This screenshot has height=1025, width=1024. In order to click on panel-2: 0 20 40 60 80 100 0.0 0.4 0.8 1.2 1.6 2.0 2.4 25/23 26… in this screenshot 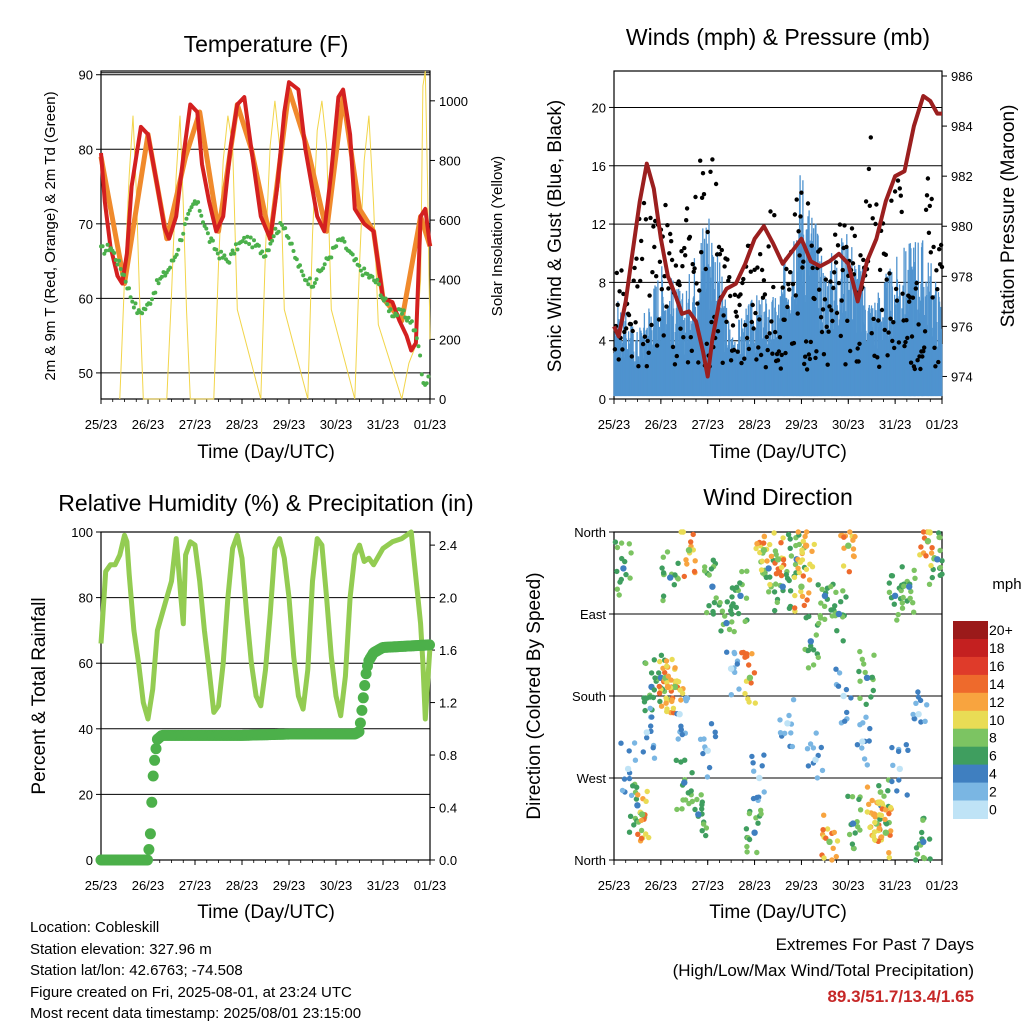, I will do `click(264, 709)`.